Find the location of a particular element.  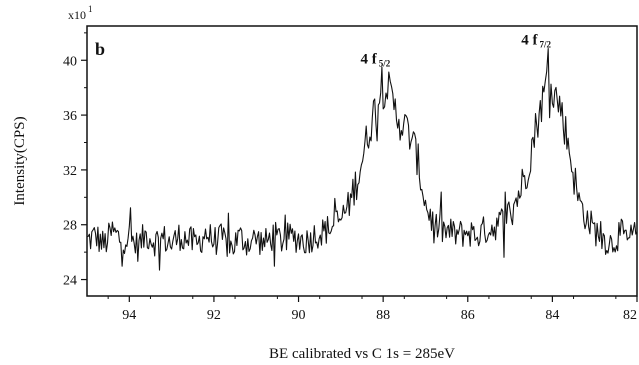

y-axis-label: Intensity(CPS) is located at coordinates (20, 160).